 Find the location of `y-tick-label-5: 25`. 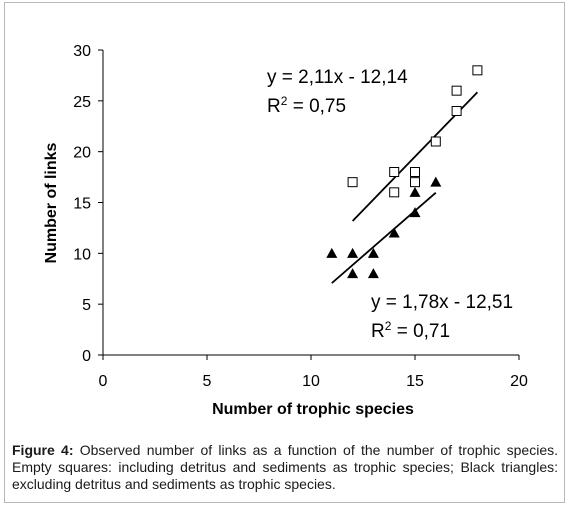

y-tick-label-5: 25 is located at coordinates (82, 102).